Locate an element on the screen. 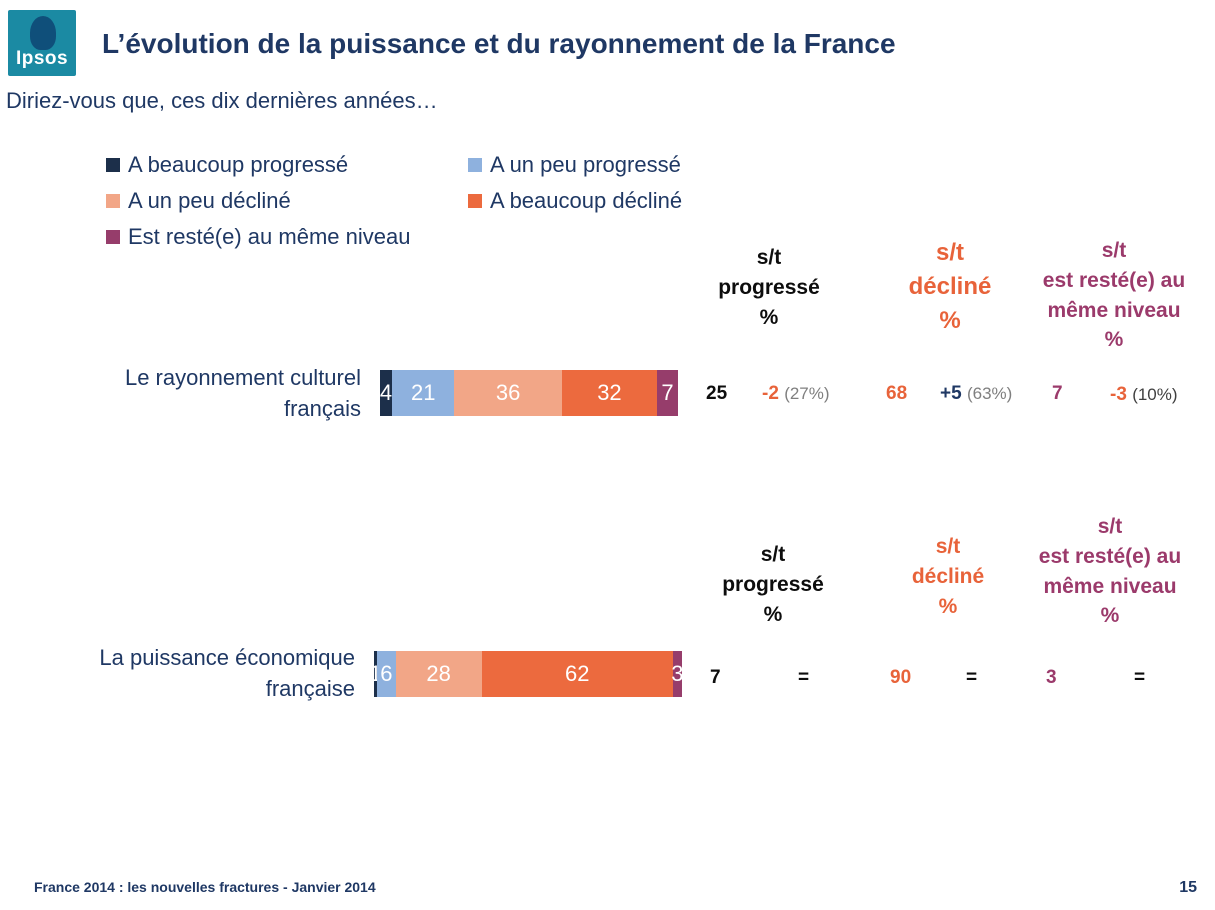  row-label-rayonnement-culturel: Le rayonnement culturel français is located at coordinates (243, 393).